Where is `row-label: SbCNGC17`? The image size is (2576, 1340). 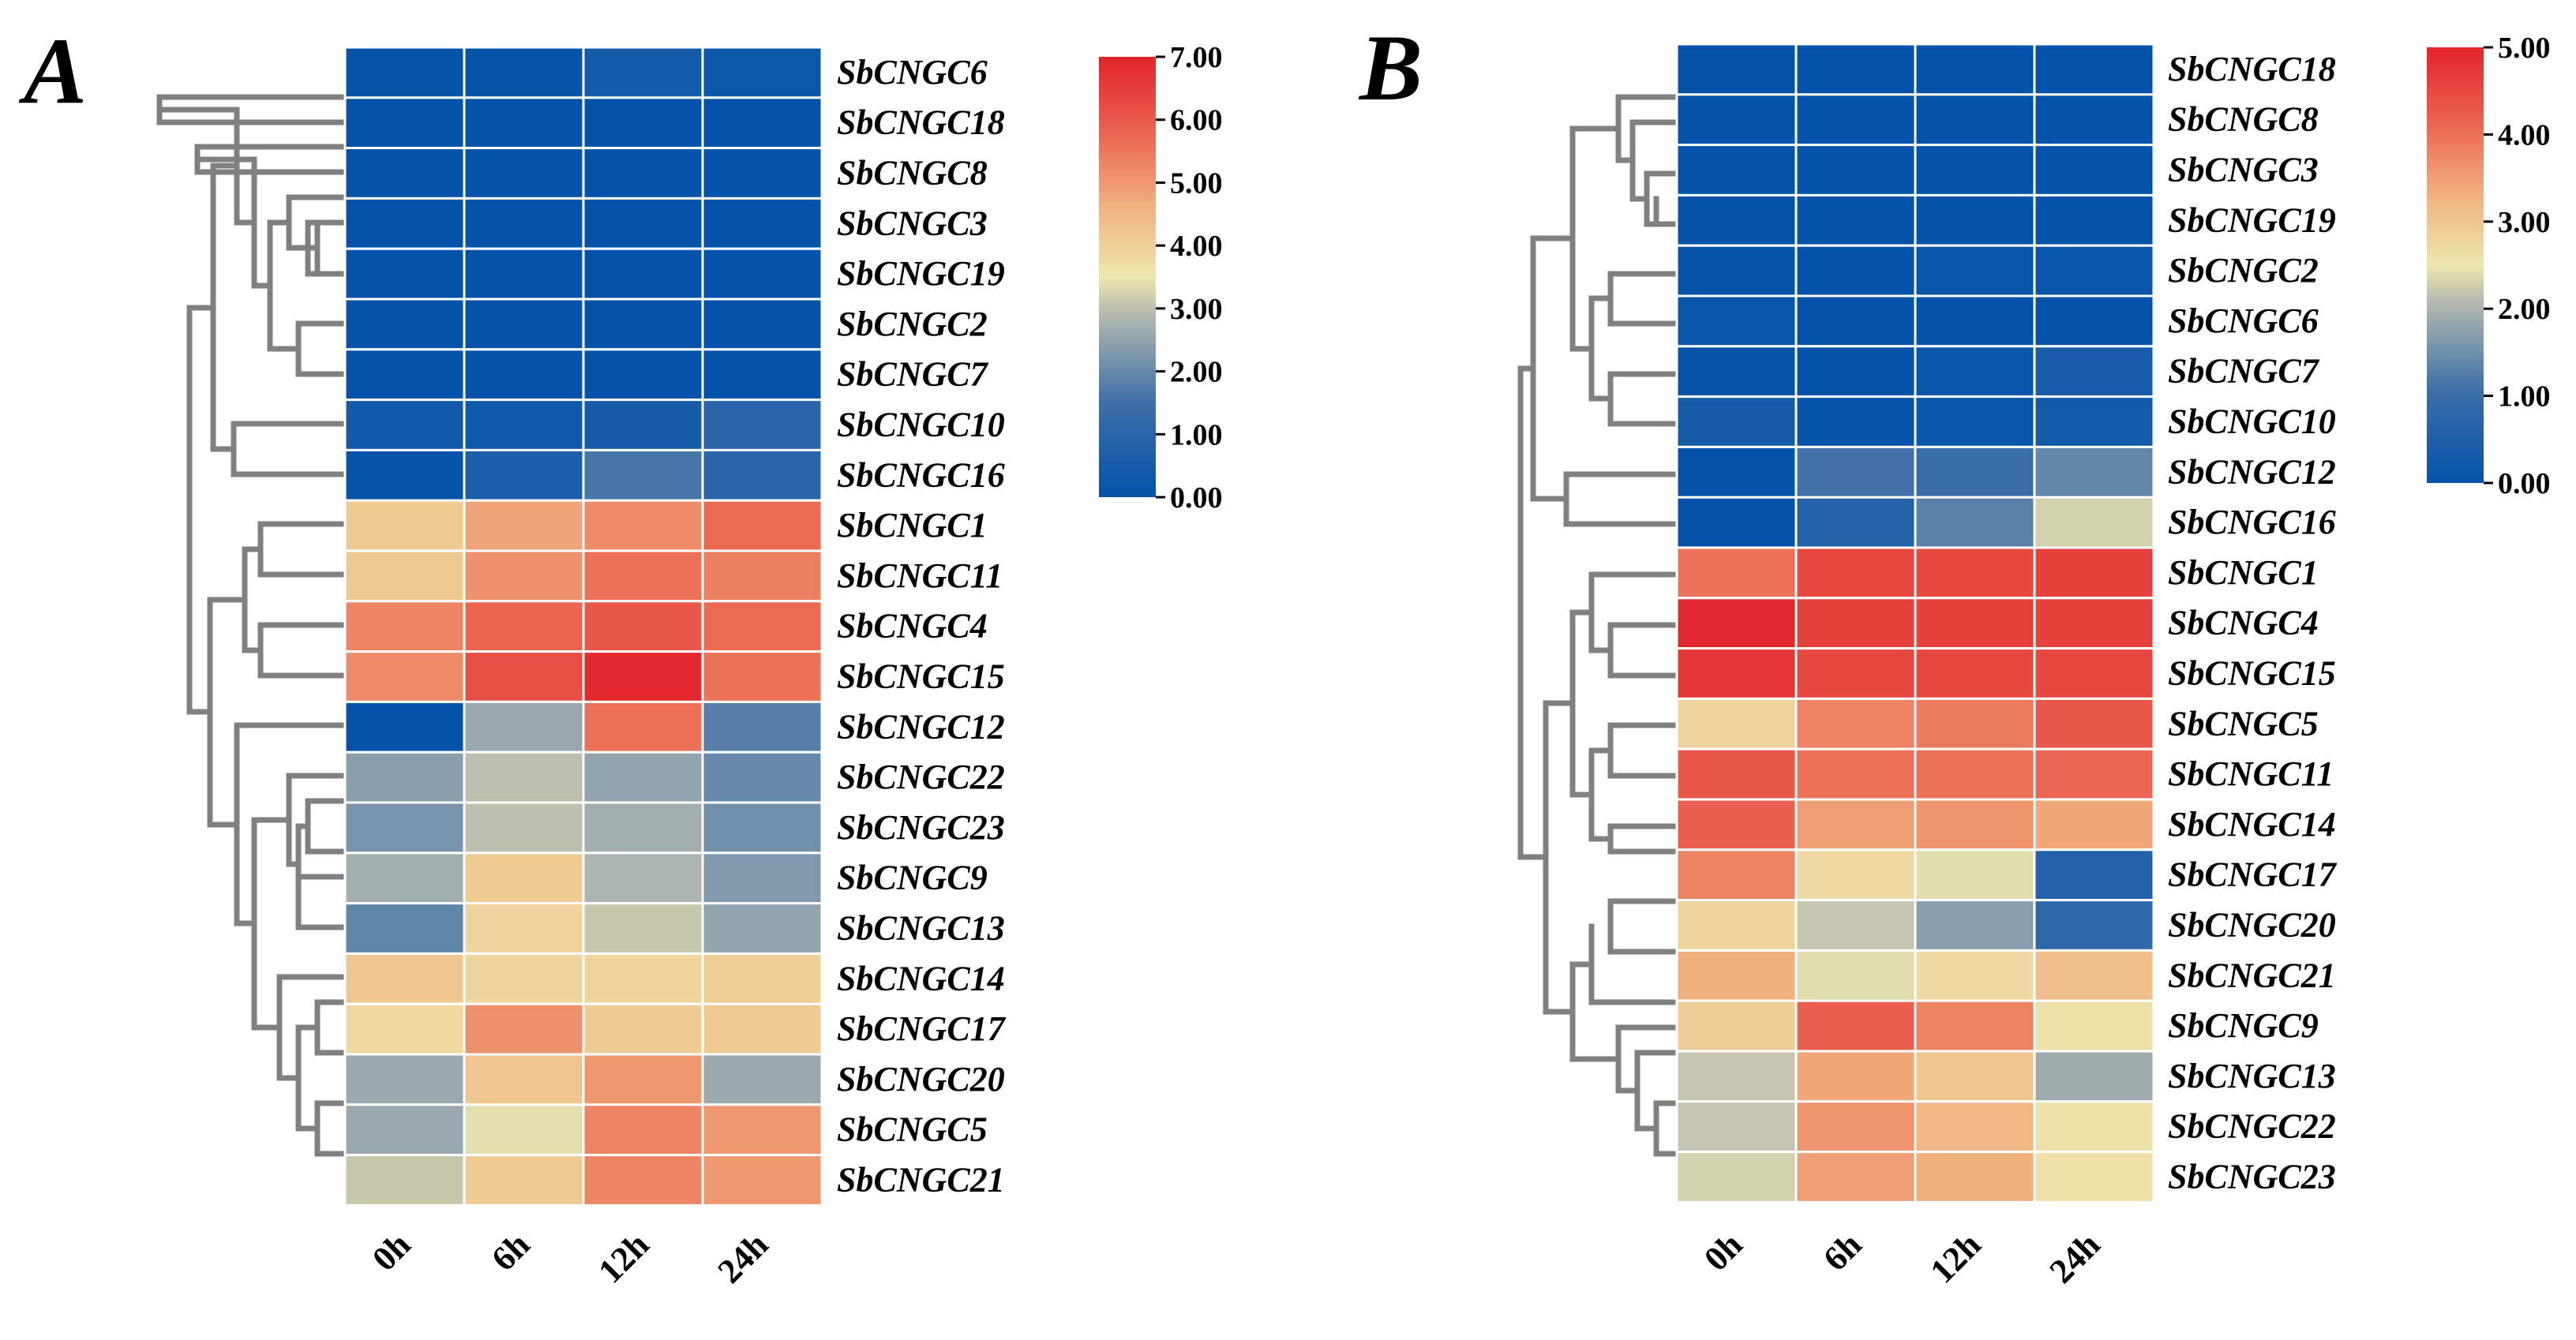 row-label: SbCNGC17 is located at coordinates (2253, 874).